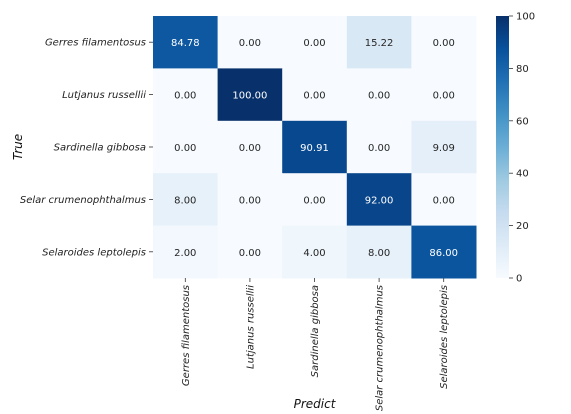 The image size is (571, 414). I want to click on colorbar-tick-label: 80, so click(522, 69).